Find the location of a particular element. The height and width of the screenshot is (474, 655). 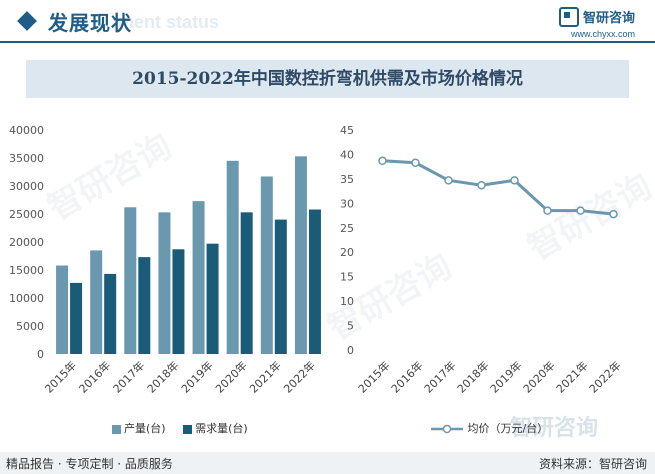

diamond-icon is located at coordinates (27, 21).